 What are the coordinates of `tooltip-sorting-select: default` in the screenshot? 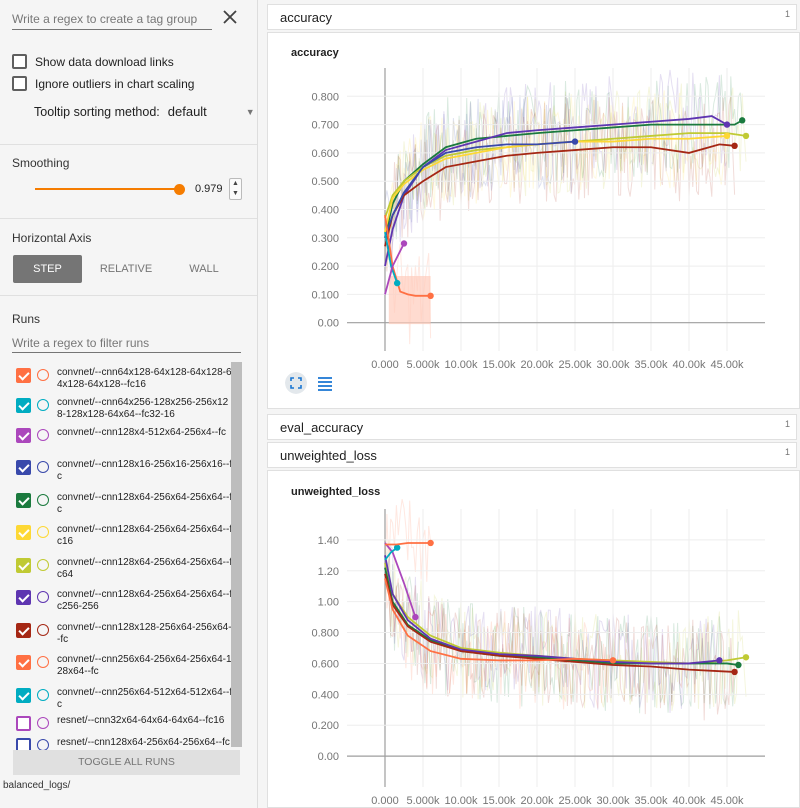 It's located at (187, 111).